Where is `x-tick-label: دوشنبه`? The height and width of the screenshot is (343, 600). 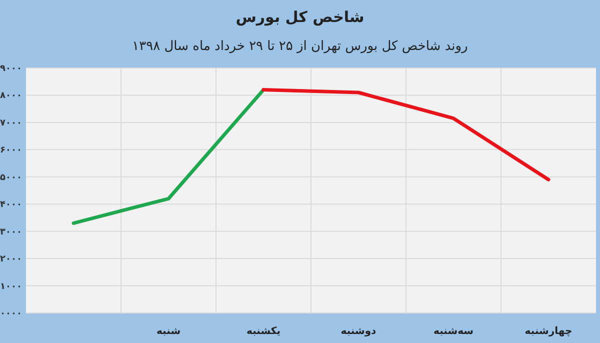 x-tick-label: دوشنبه is located at coordinates (358, 331).